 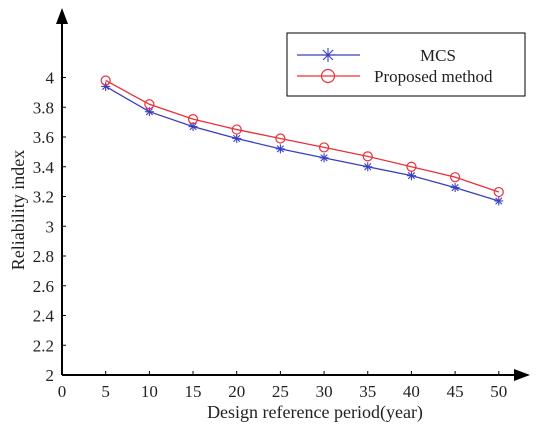 I want to click on y-axis-label: Reliability index, so click(x=18, y=210).